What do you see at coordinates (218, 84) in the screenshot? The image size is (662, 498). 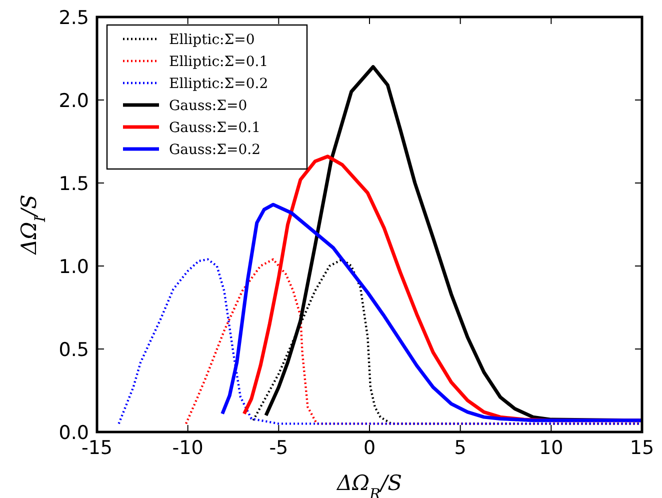 I see `legend-label: Elliptic:Σ=0.2` at bounding box center [218, 84].